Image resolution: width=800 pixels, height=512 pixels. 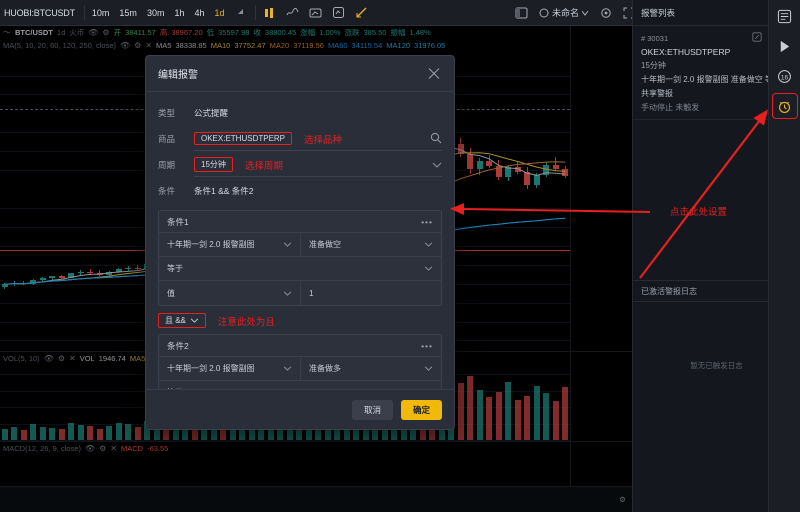 What do you see at coordinates (318, 139) in the screenshot?
I see `symbol-field: OKEX:ETHUSDTPERP 选择品种` at bounding box center [318, 139].